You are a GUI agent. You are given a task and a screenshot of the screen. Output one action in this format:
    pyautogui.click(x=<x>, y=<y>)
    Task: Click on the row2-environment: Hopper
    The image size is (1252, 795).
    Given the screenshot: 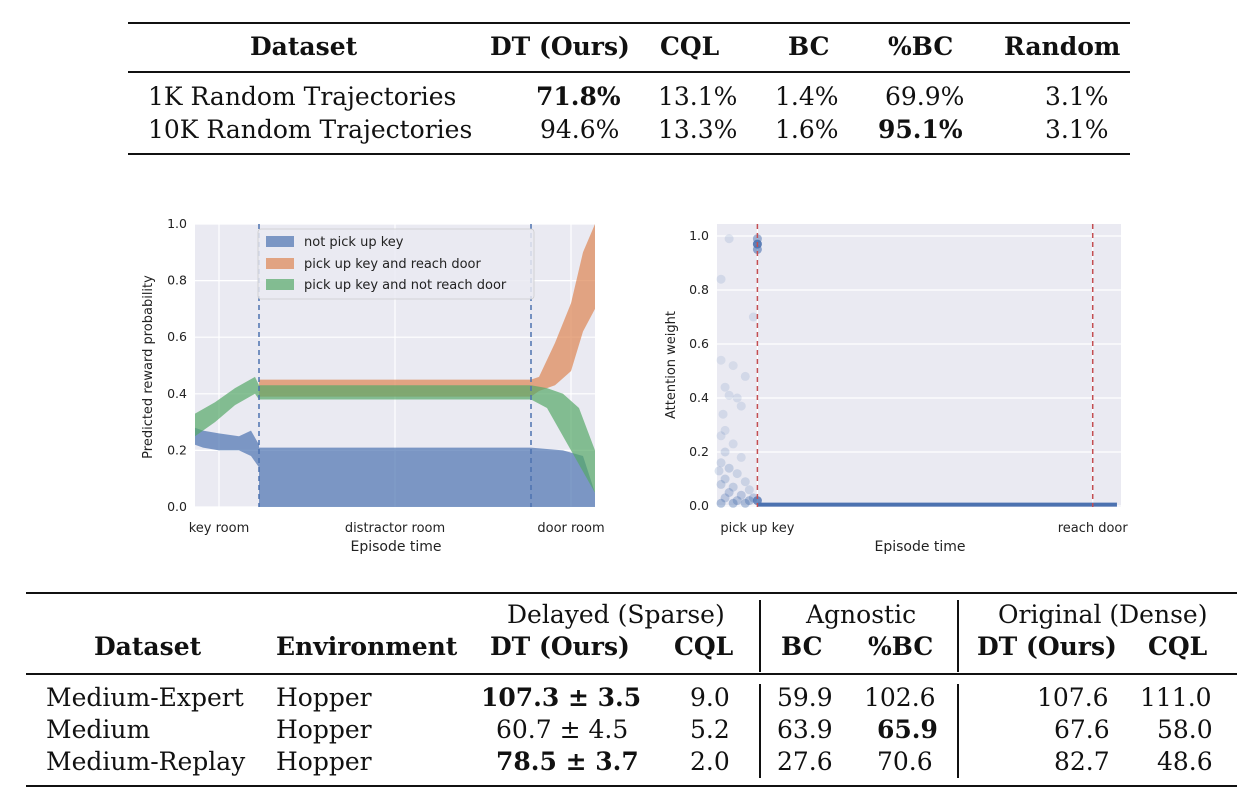 What is the action you would take?
    pyautogui.click(x=324, y=729)
    